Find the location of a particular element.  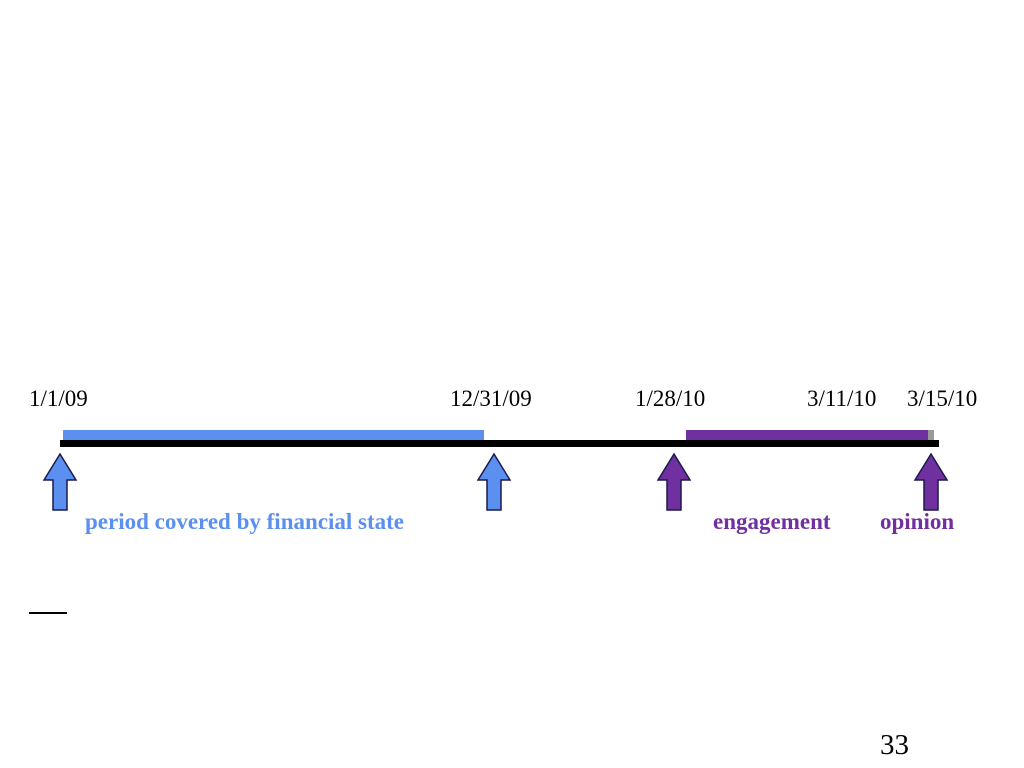

date-label-year-end: 12/31/09 is located at coordinates (491, 398).